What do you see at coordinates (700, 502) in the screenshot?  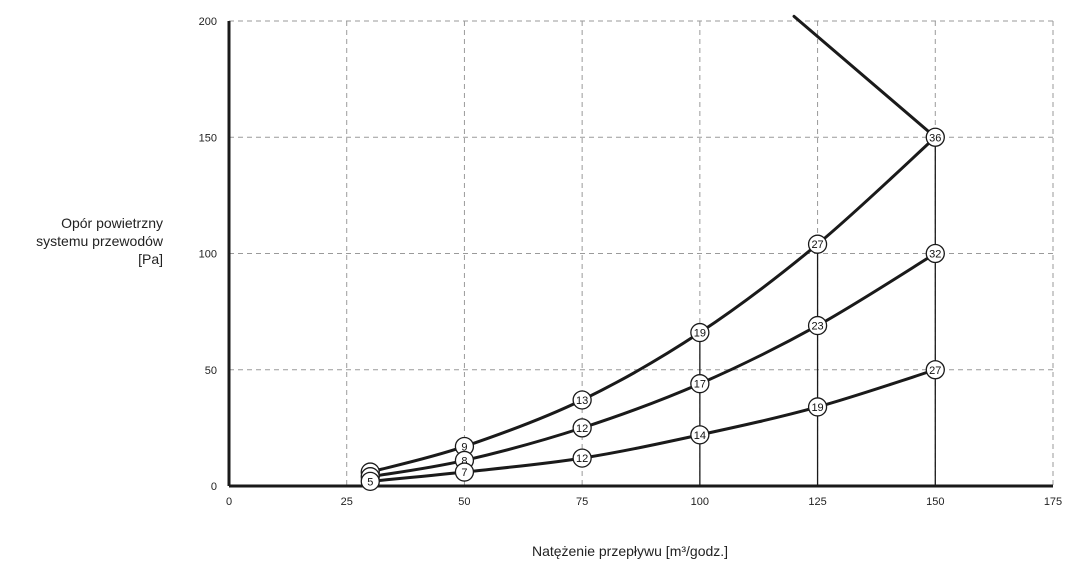 I see `x-tick-label: 100` at bounding box center [700, 502].